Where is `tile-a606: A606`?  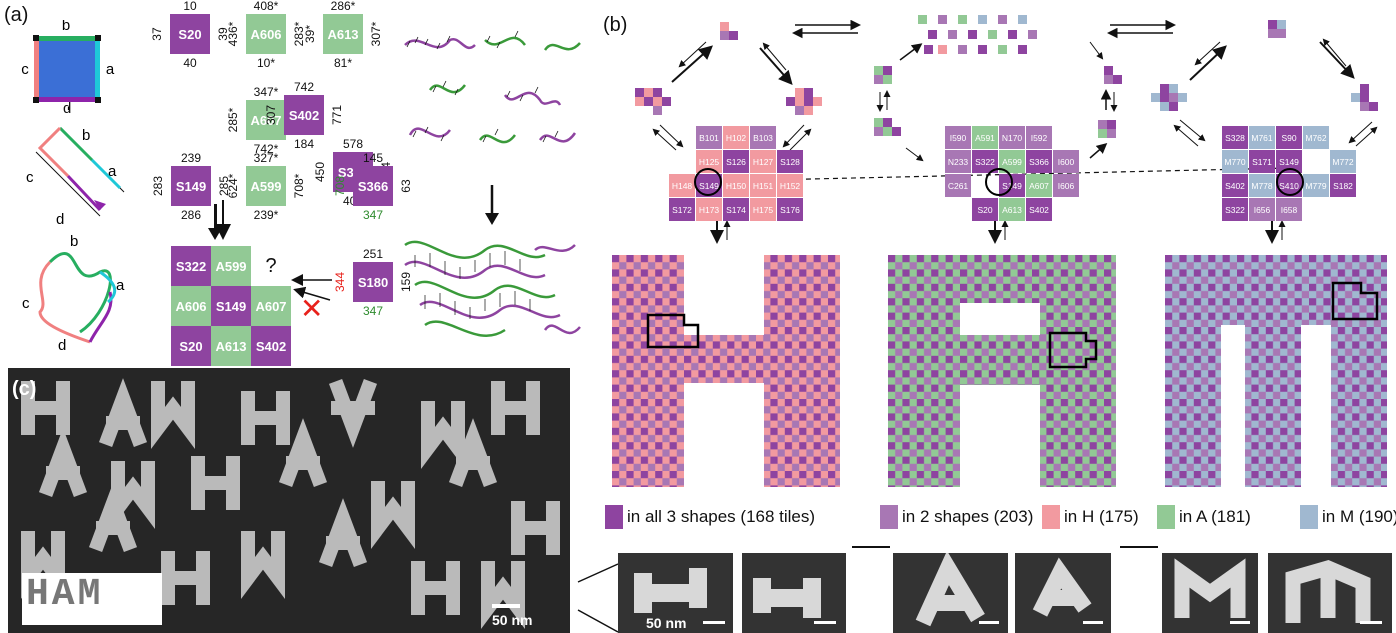
tile-a606: A606 is located at coordinates (266, 34).